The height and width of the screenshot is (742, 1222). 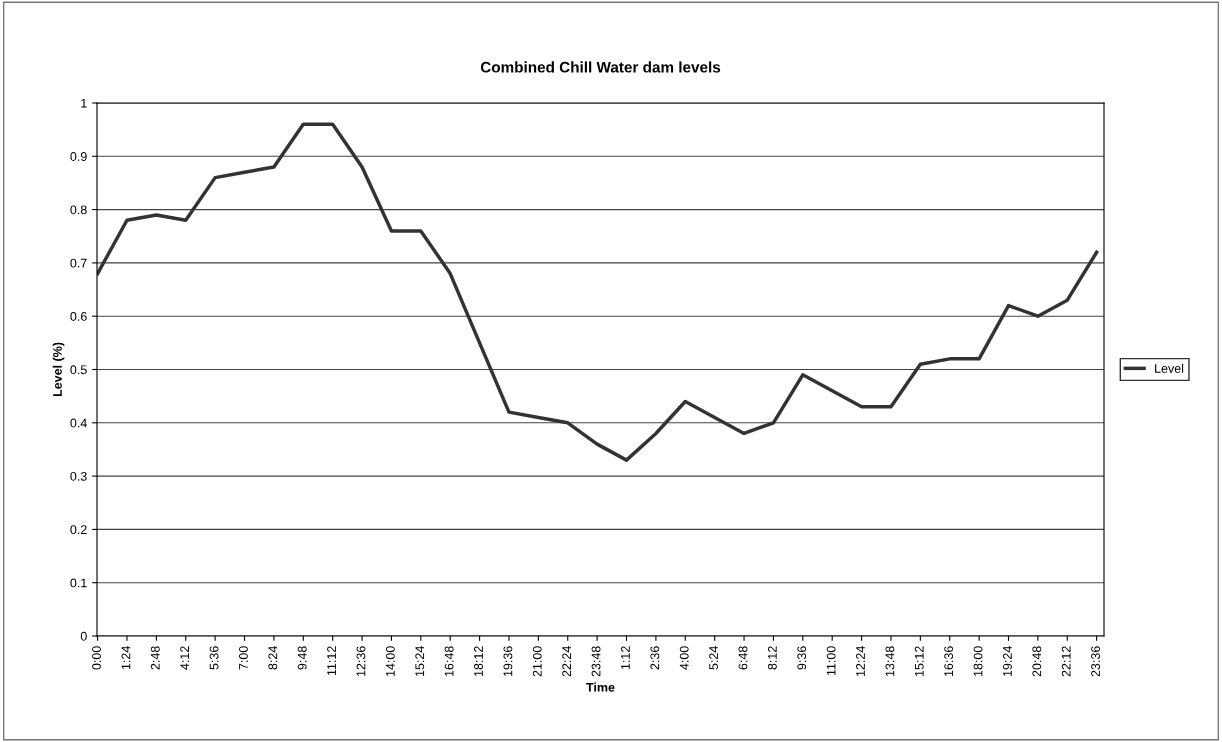 What do you see at coordinates (361, 661) in the screenshot?
I see `x-tick-label: 12:36` at bounding box center [361, 661].